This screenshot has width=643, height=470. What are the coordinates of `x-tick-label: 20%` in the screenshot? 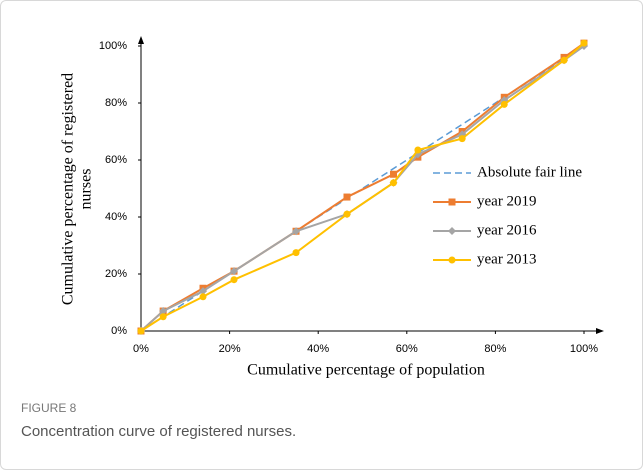 It's located at (230, 349).